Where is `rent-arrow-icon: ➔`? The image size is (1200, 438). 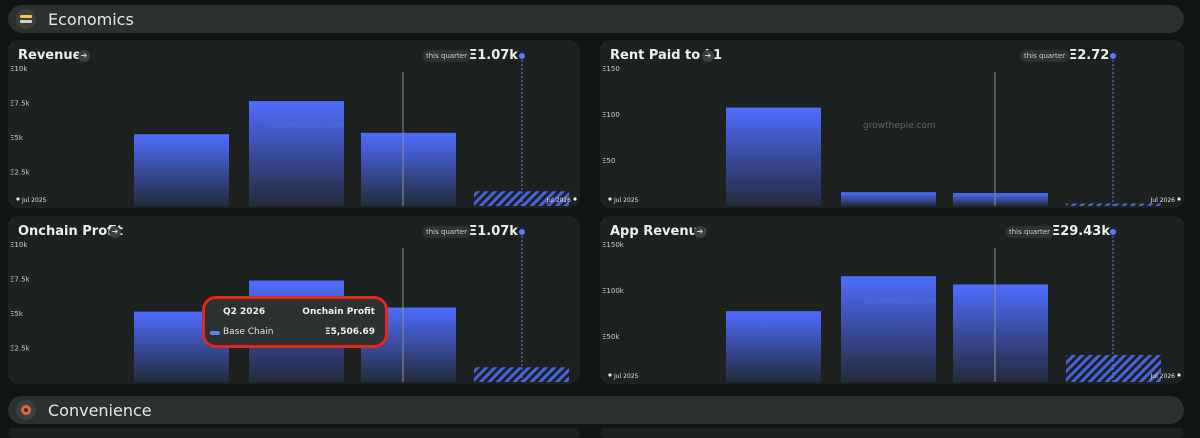 rent-arrow-icon: ➔ is located at coordinates (708, 56).